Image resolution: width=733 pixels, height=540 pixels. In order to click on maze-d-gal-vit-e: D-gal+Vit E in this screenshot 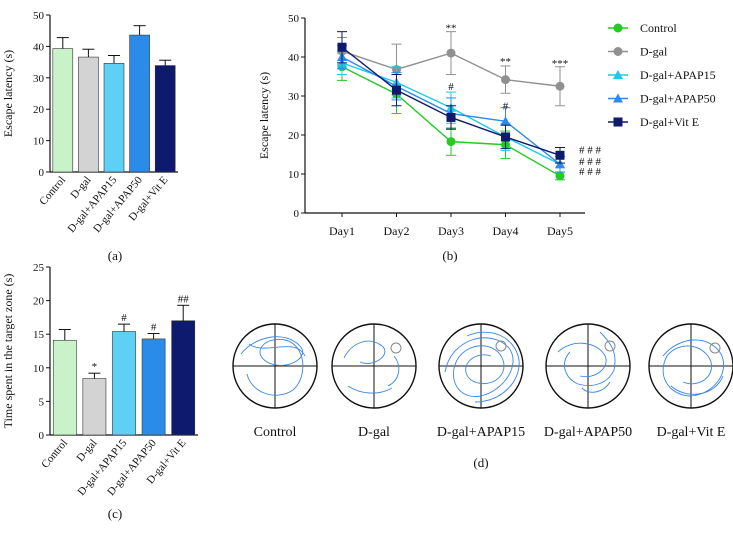, I will do `click(690, 381)`.